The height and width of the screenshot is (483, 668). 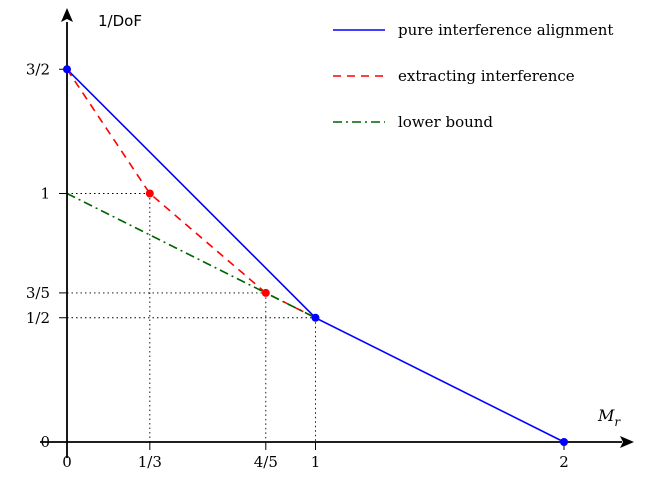 I want to click on x-tick-label: 0, so click(x=67, y=462).